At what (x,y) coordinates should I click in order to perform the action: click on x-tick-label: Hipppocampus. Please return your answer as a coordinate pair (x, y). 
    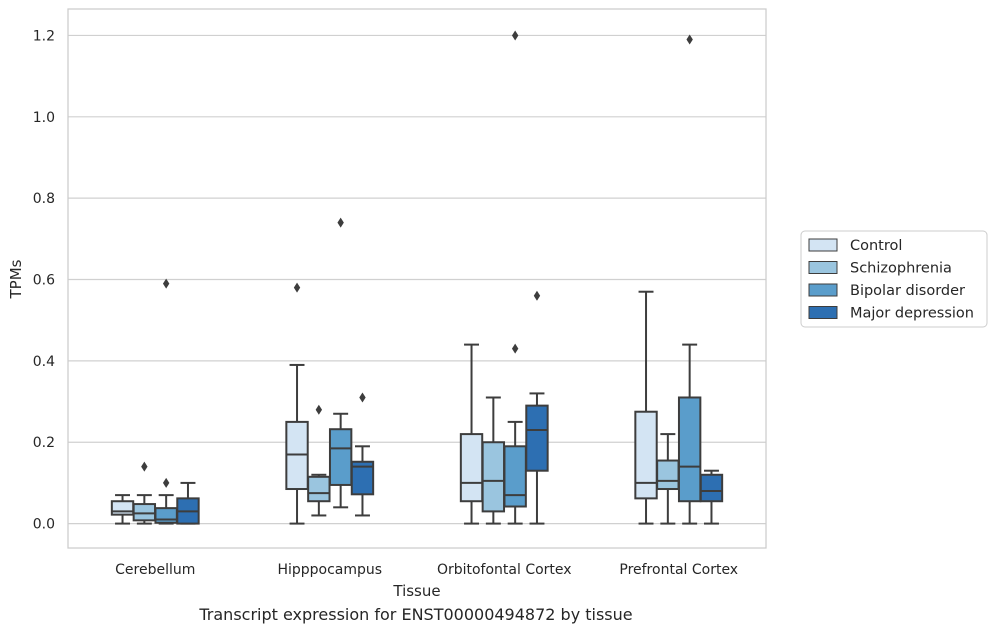
    Looking at the image, I should click on (329, 570).